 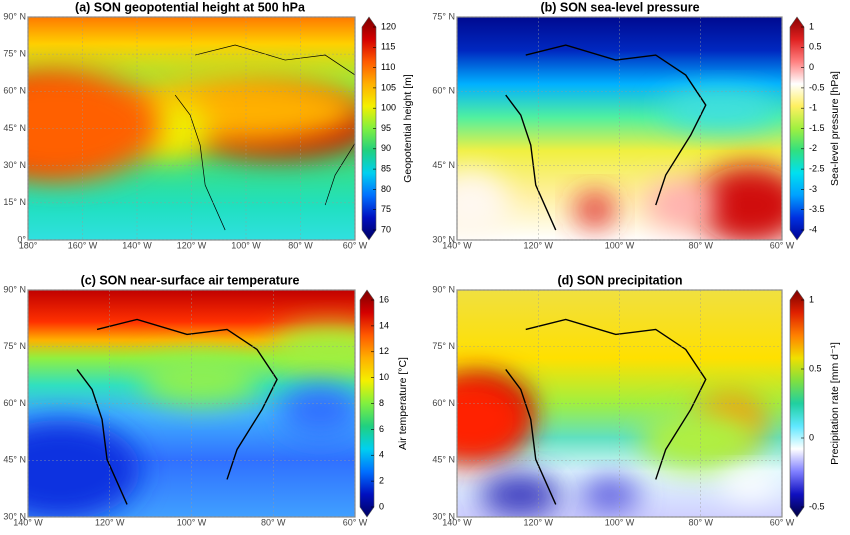 I want to click on colorbar-tick-label: 115, so click(x=388, y=47).